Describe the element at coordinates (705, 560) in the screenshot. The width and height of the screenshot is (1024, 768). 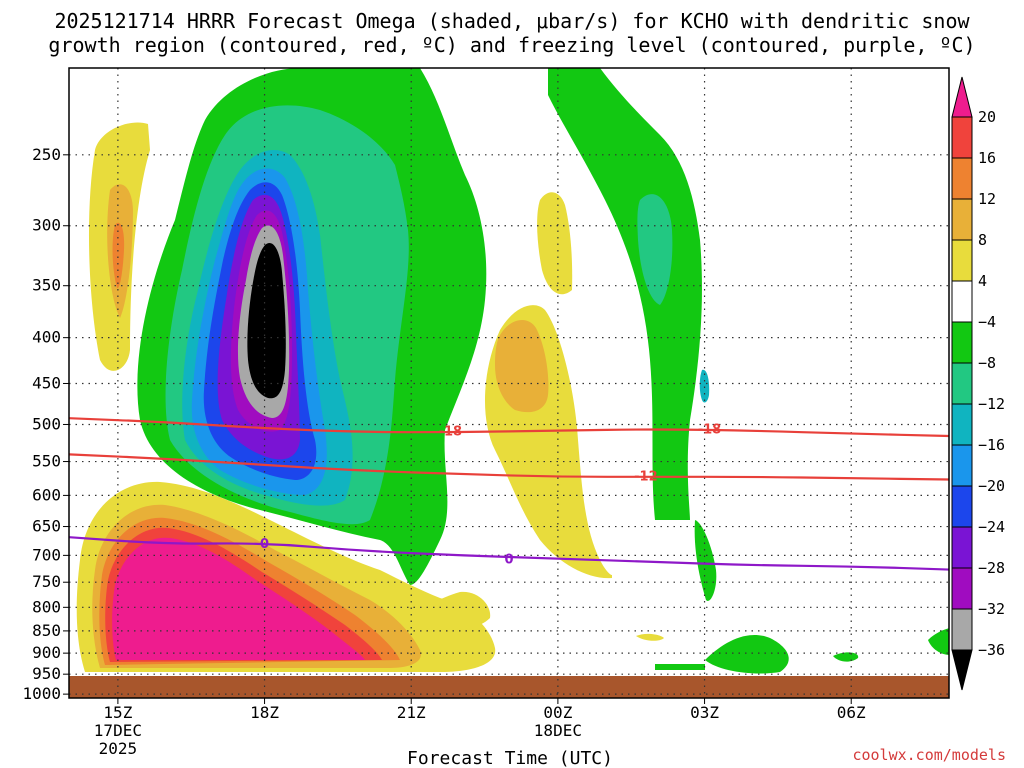
I see `omega-area-neg4-c` at that location.